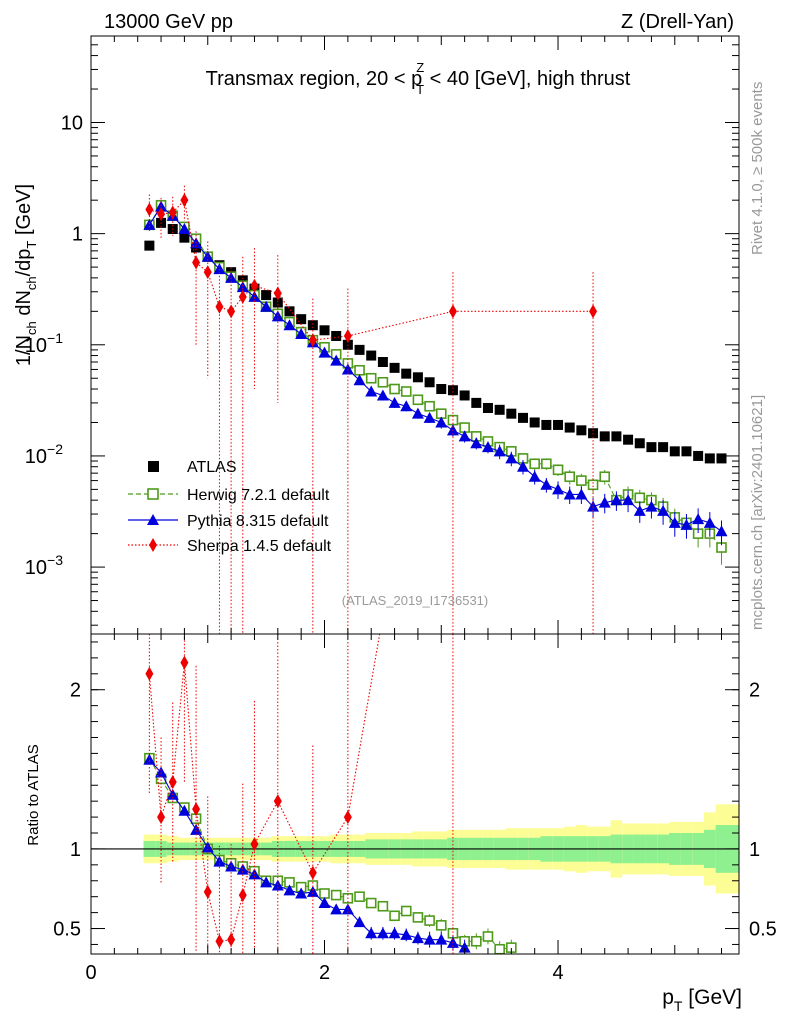 The image size is (786, 1024). What do you see at coordinates (754, 691) in the screenshot?
I see `ratio-y-tick-label-right: 2` at bounding box center [754, 691].